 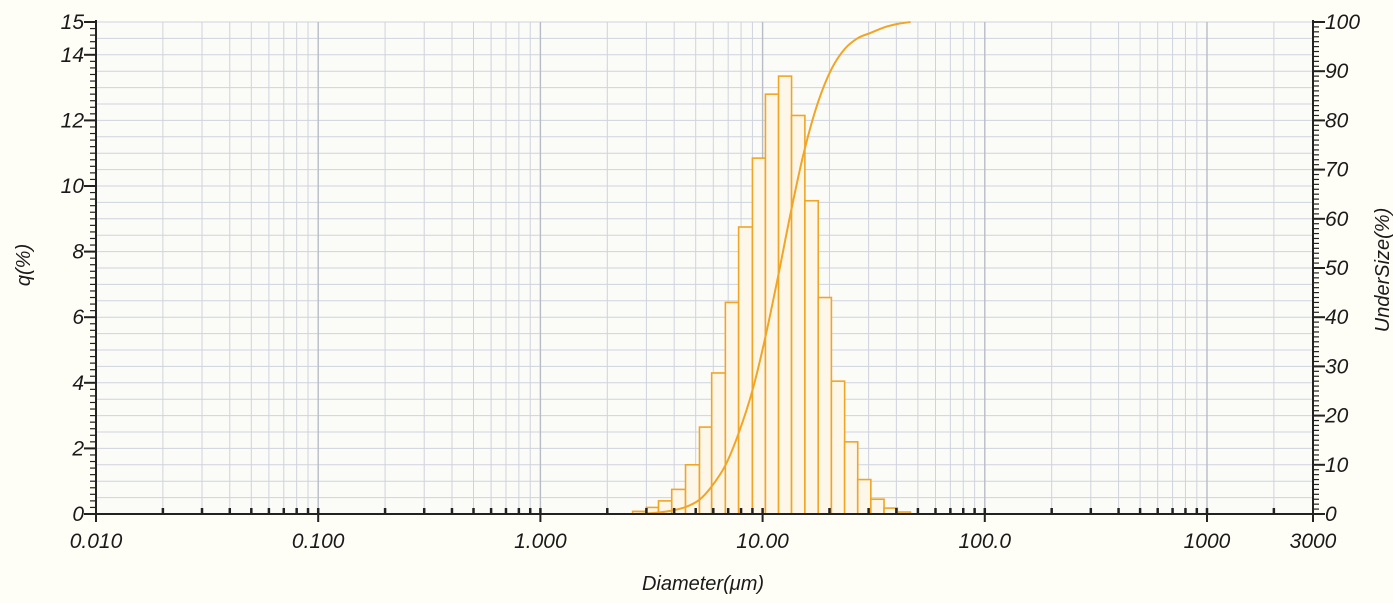 I want to click on y-axis-title: q(%), so click(x=24, y=265).